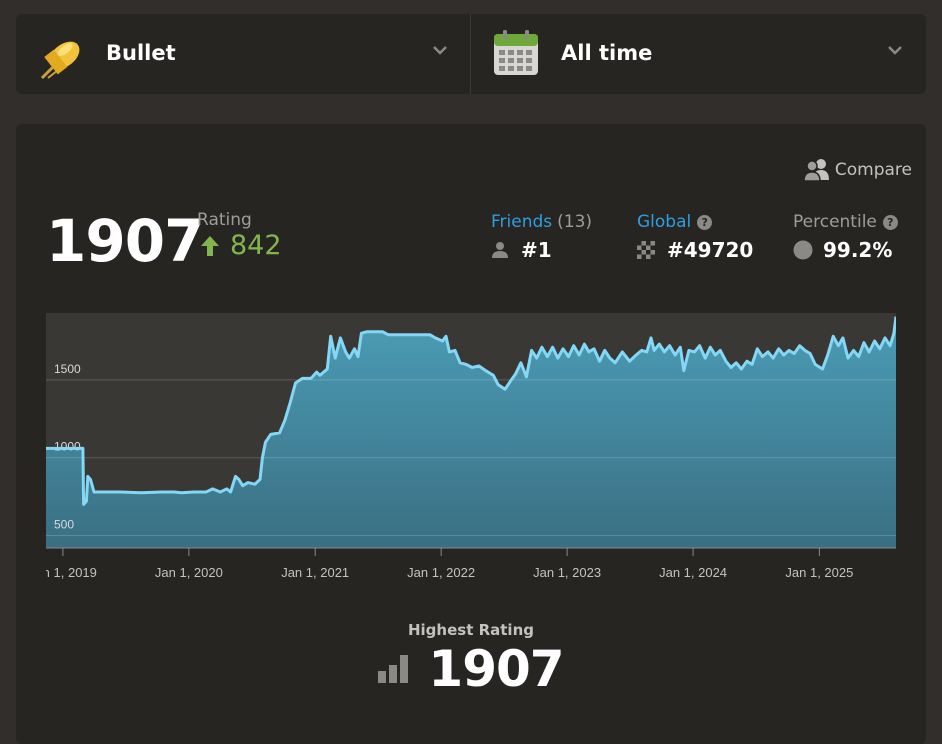 This screenshot has height=744, width=942. Describe the element at coordinates (607, 53) in the screenshot. I see `time-range-label: All time` at that location.